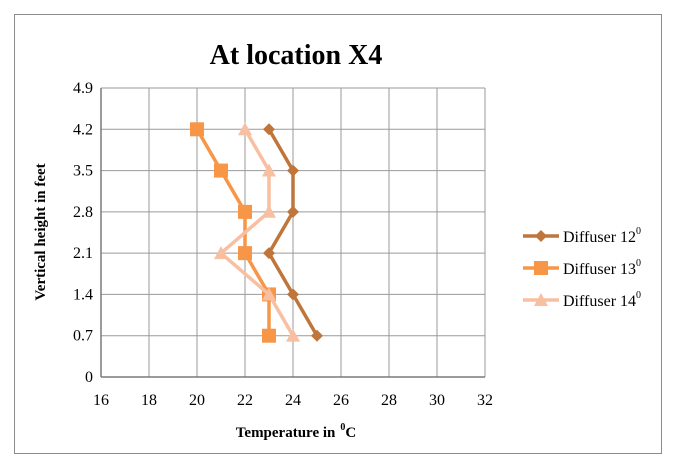 The width and height of the screenshot is (679, 462). I want to click on series-1-line, so click(293, 232).